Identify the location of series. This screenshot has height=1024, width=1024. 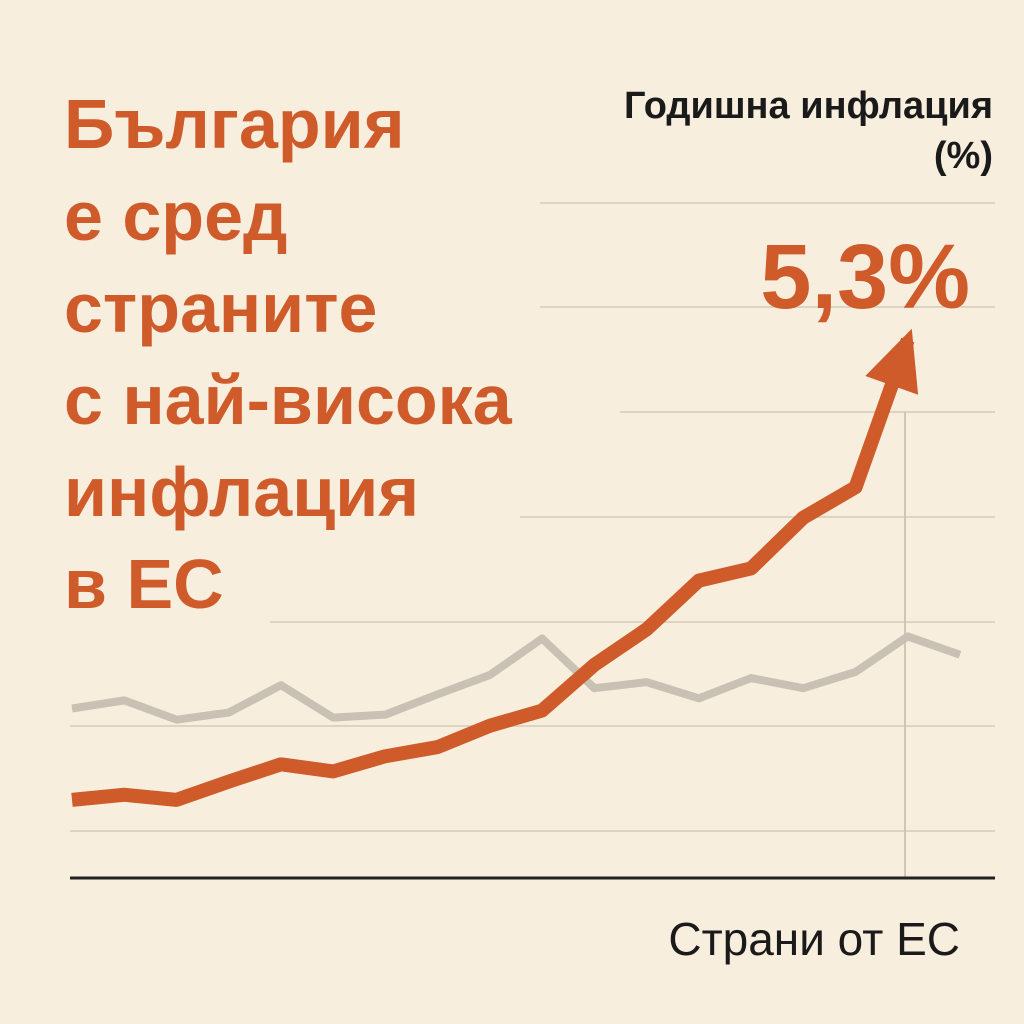
(516, 678).